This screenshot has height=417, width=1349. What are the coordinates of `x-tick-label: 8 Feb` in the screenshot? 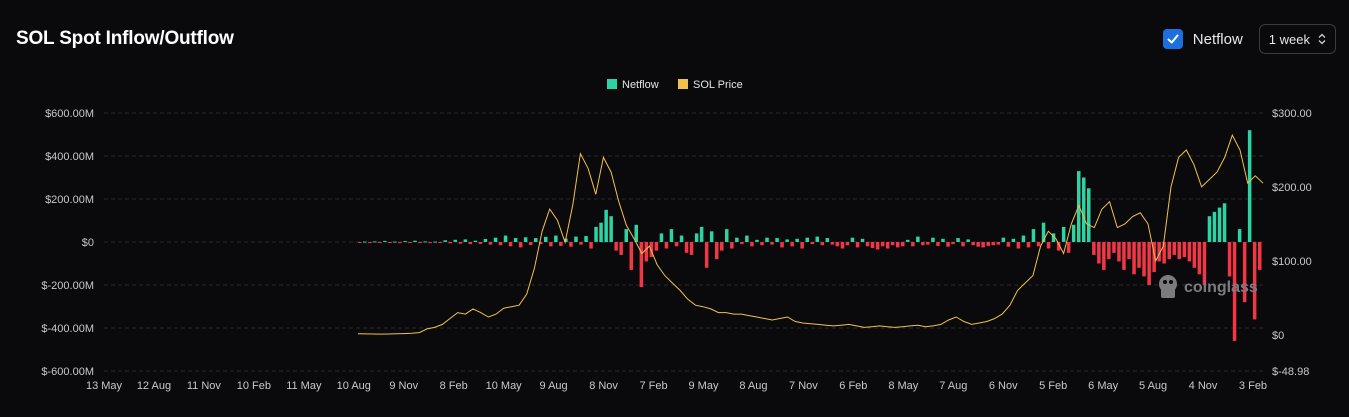 It's located at (454, 386).